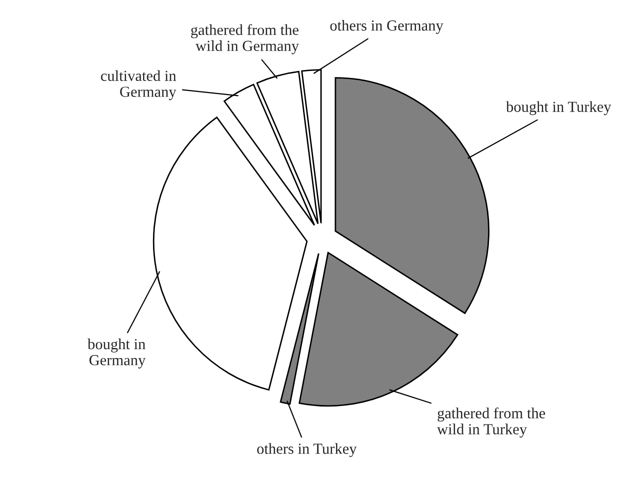 The height and width of the screenshot is (477, 644). What do you see at coordinates (491, 422) in the screenshot?
I see `slice-label: gathered from the wild in Turkey` at bounding box center [491, 422].